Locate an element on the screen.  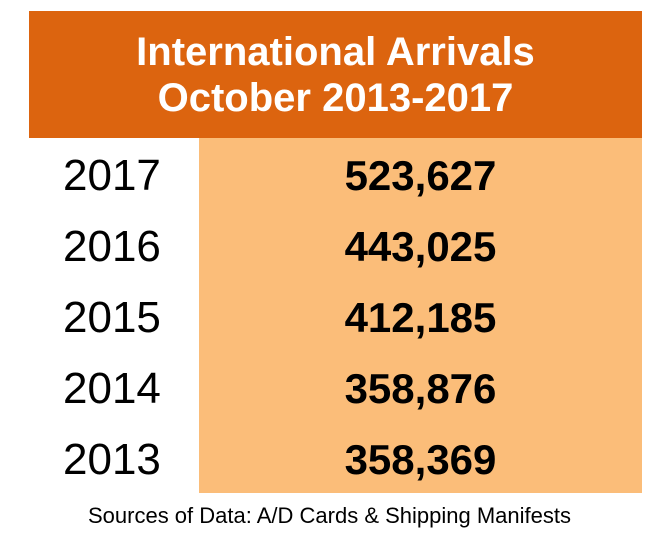
table-row-2015: 2015 412,185 is located at coordinates (335, 317).